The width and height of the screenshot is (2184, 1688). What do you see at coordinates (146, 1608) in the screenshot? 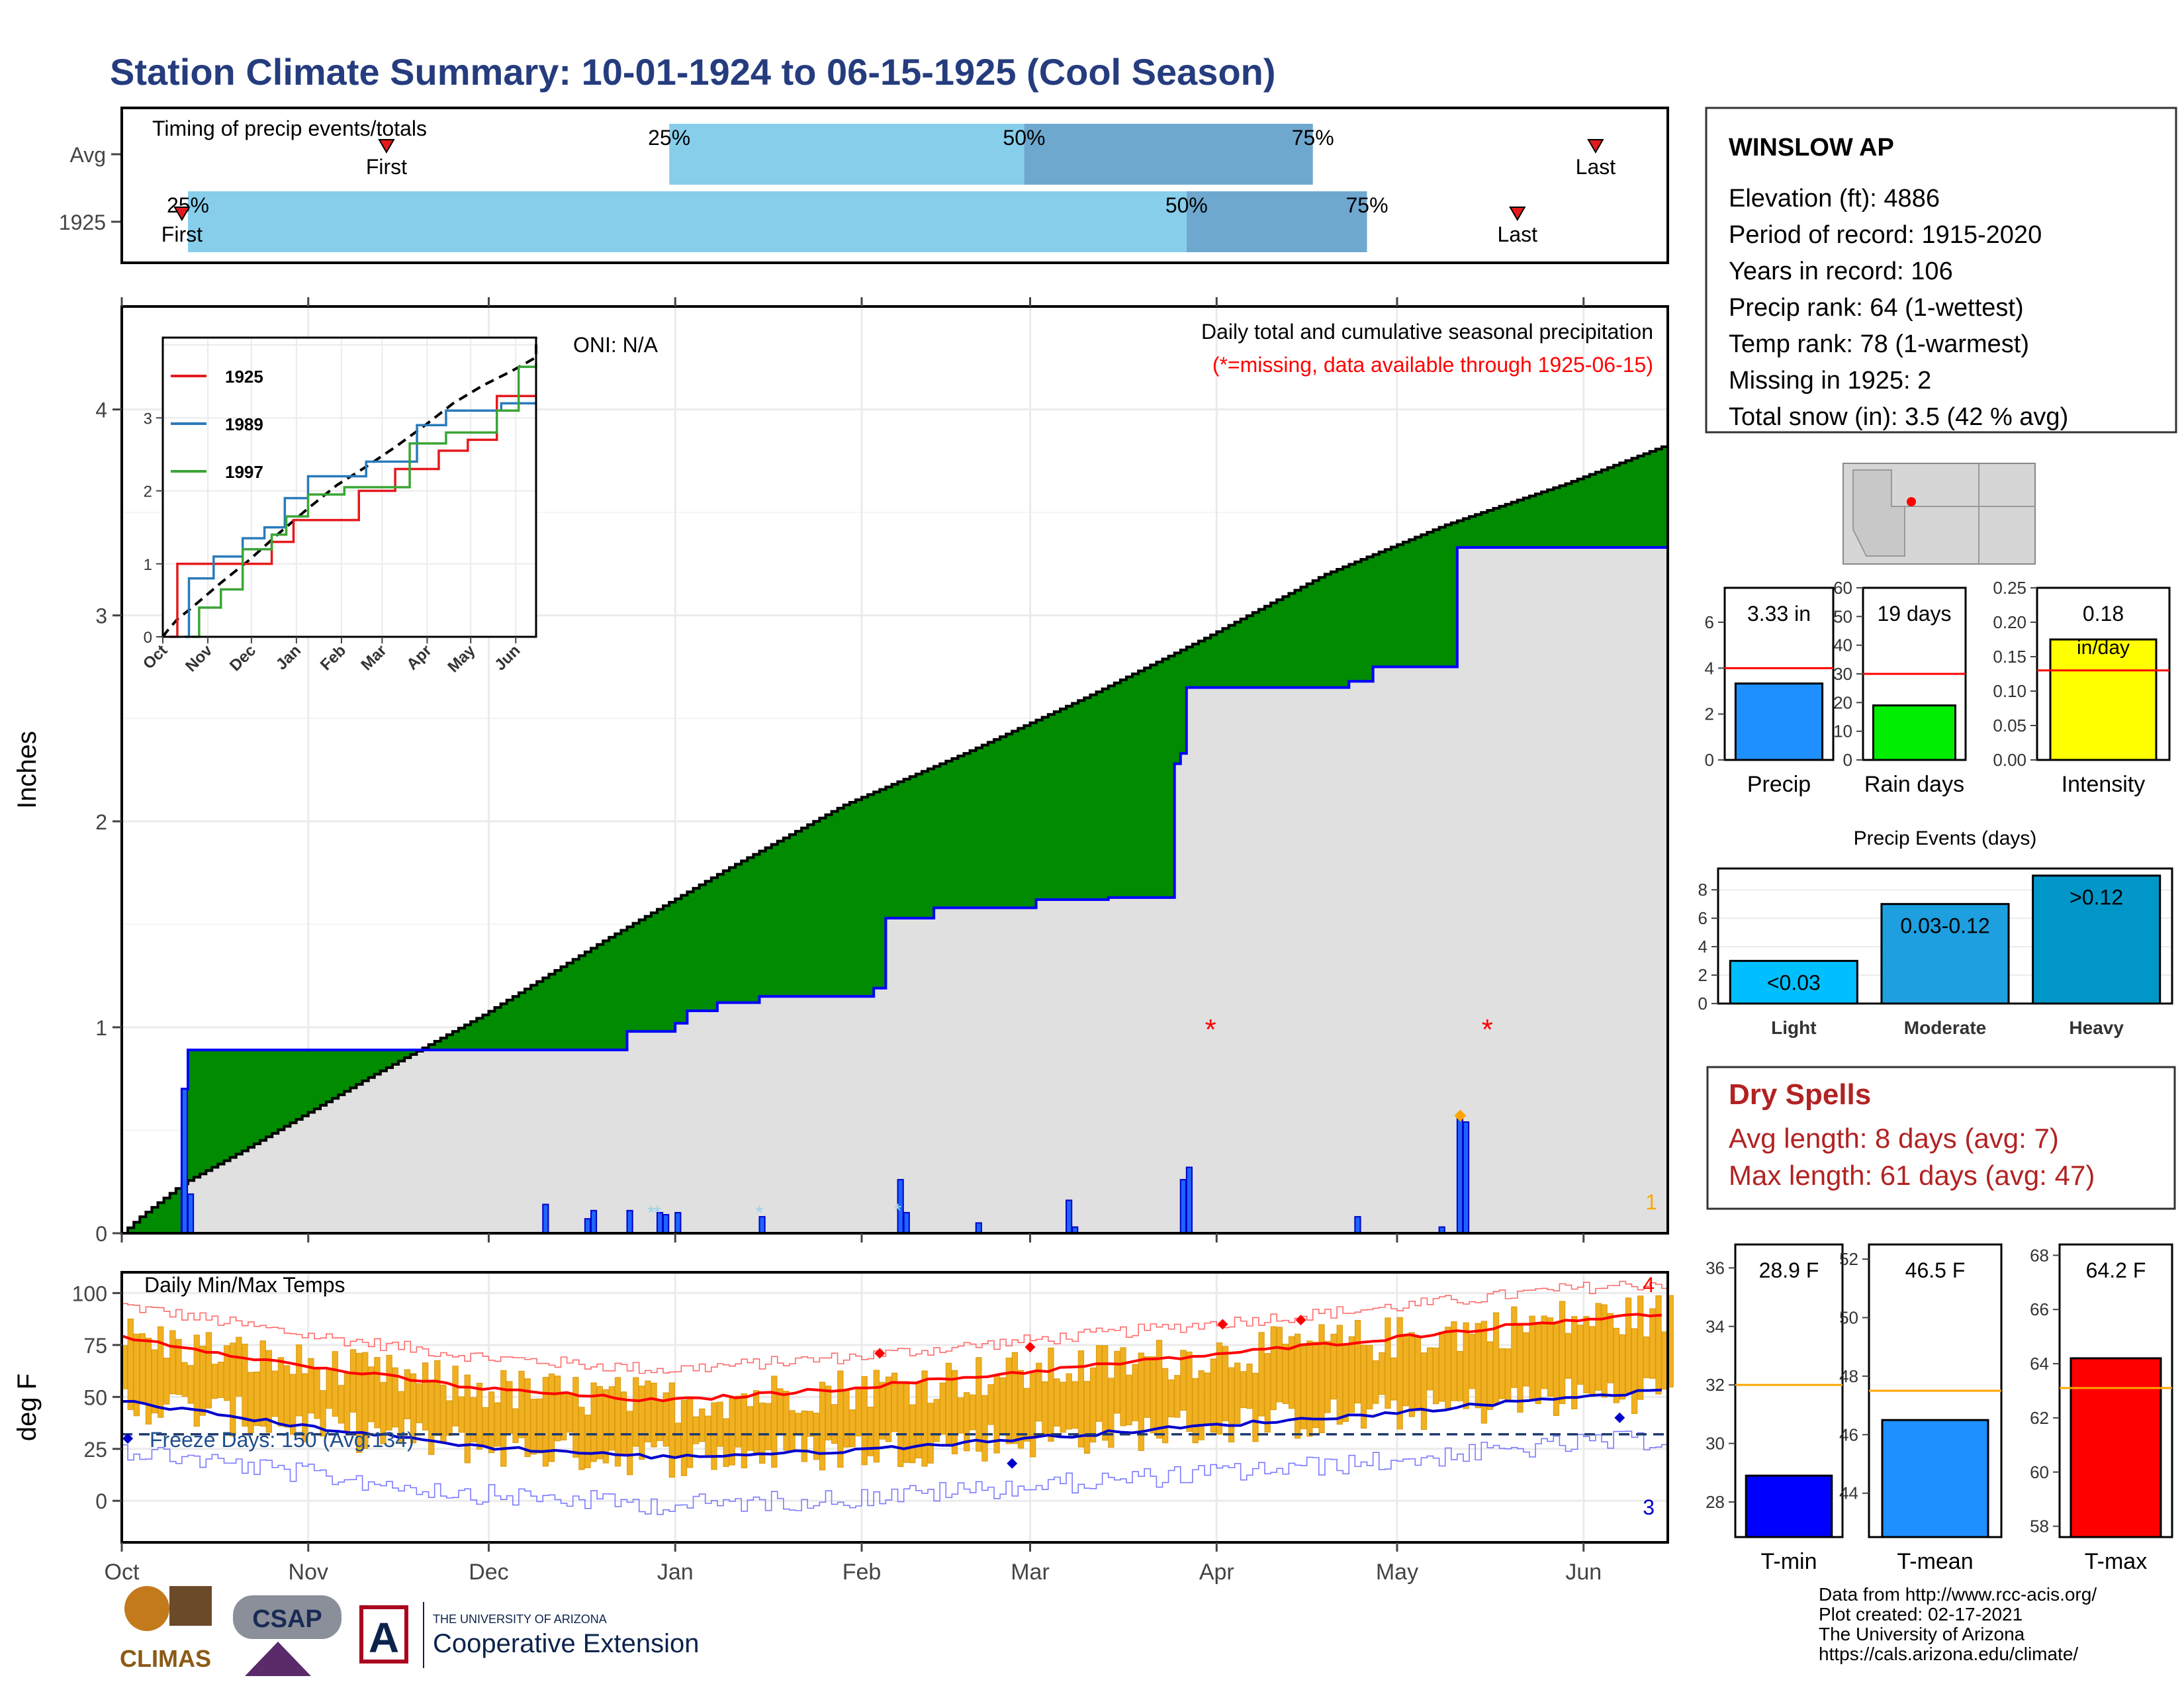
I see `climas-logo-mark` at bounding box center [146, 1608].